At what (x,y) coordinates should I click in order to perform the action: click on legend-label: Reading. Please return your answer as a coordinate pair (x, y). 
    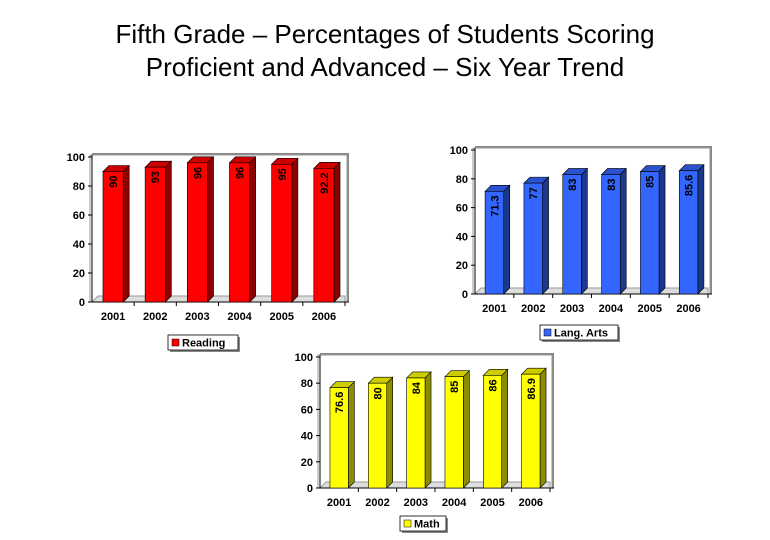
    Looking at the image, I should click on (203, 344).